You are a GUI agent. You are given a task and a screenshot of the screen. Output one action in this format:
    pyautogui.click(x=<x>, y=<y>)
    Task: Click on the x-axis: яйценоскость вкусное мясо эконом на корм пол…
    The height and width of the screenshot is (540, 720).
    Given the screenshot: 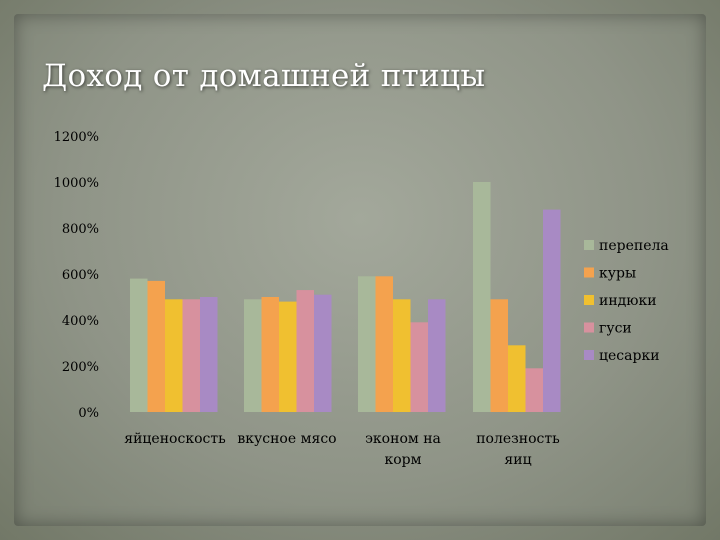 What is the action you would take?
    pyautogui.click(x=342, y=449)
    